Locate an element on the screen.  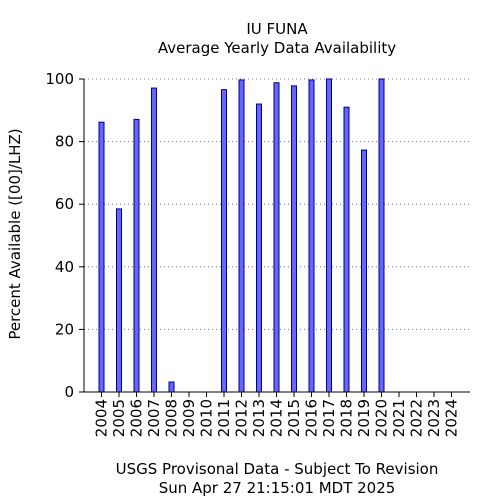
footer-timestamp: Sun Apr 27 21:15:01 MDT 2025 is located at coordinates (277, 488).